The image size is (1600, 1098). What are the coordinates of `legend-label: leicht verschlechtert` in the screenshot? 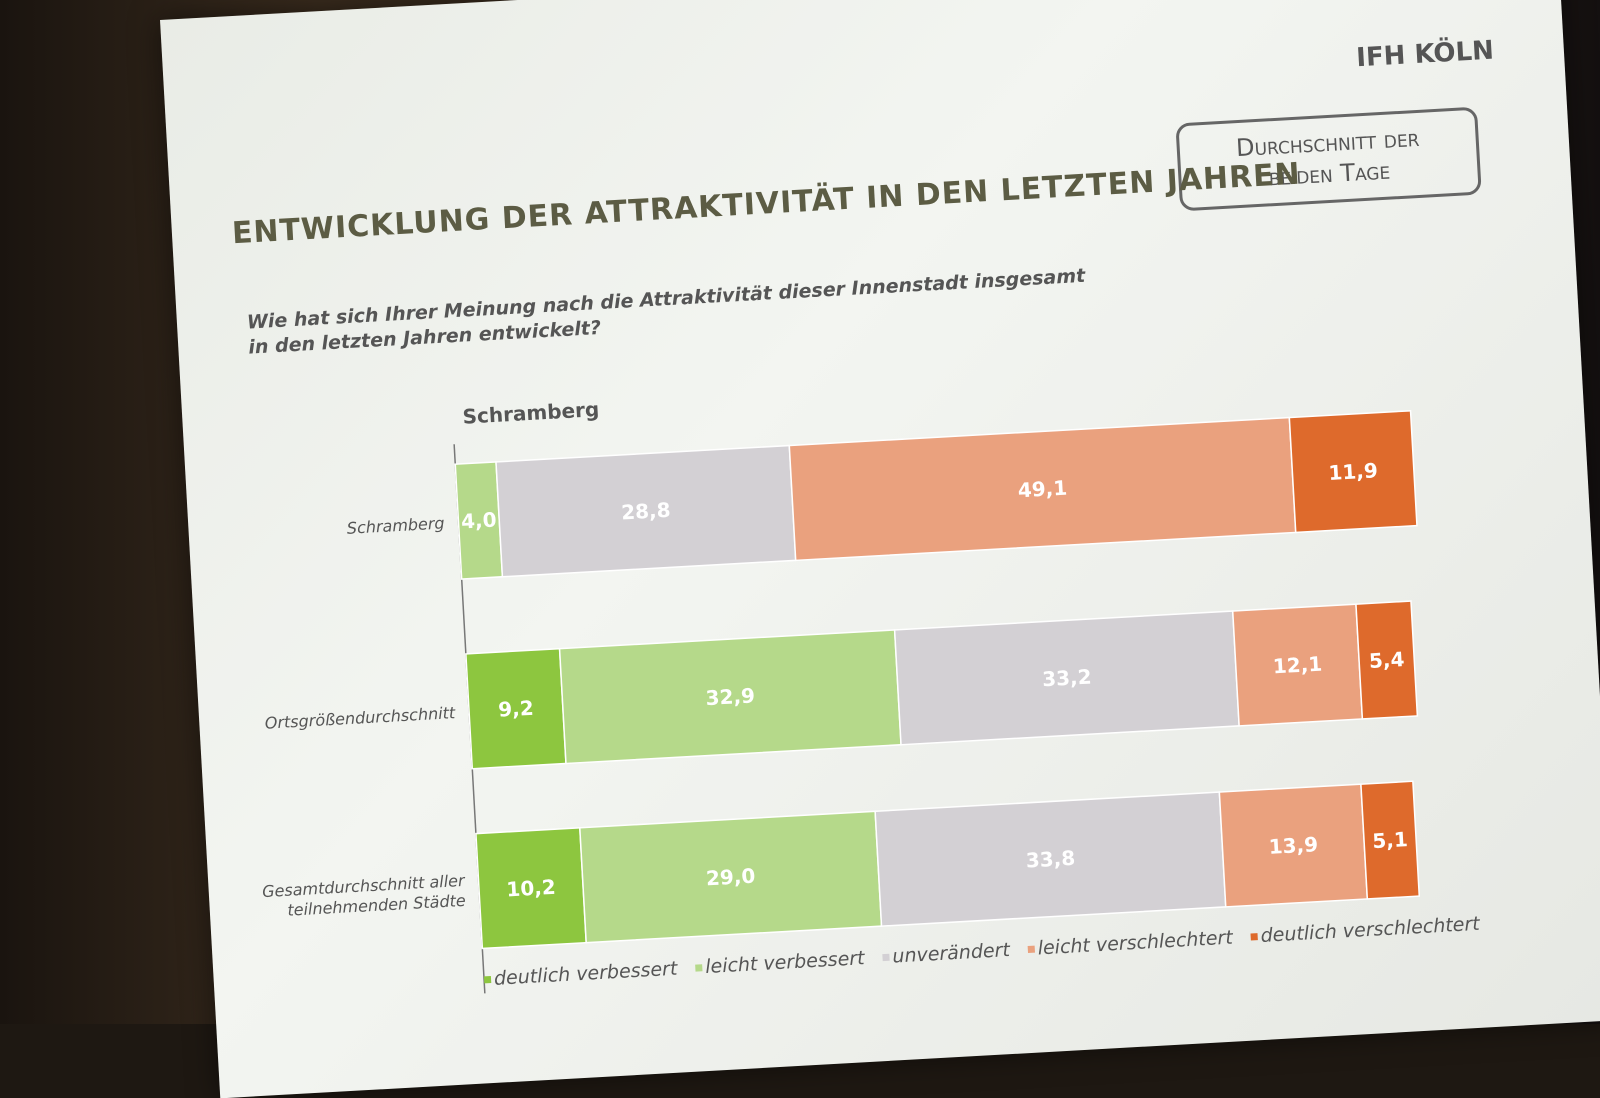 It's located at (1136, 942).